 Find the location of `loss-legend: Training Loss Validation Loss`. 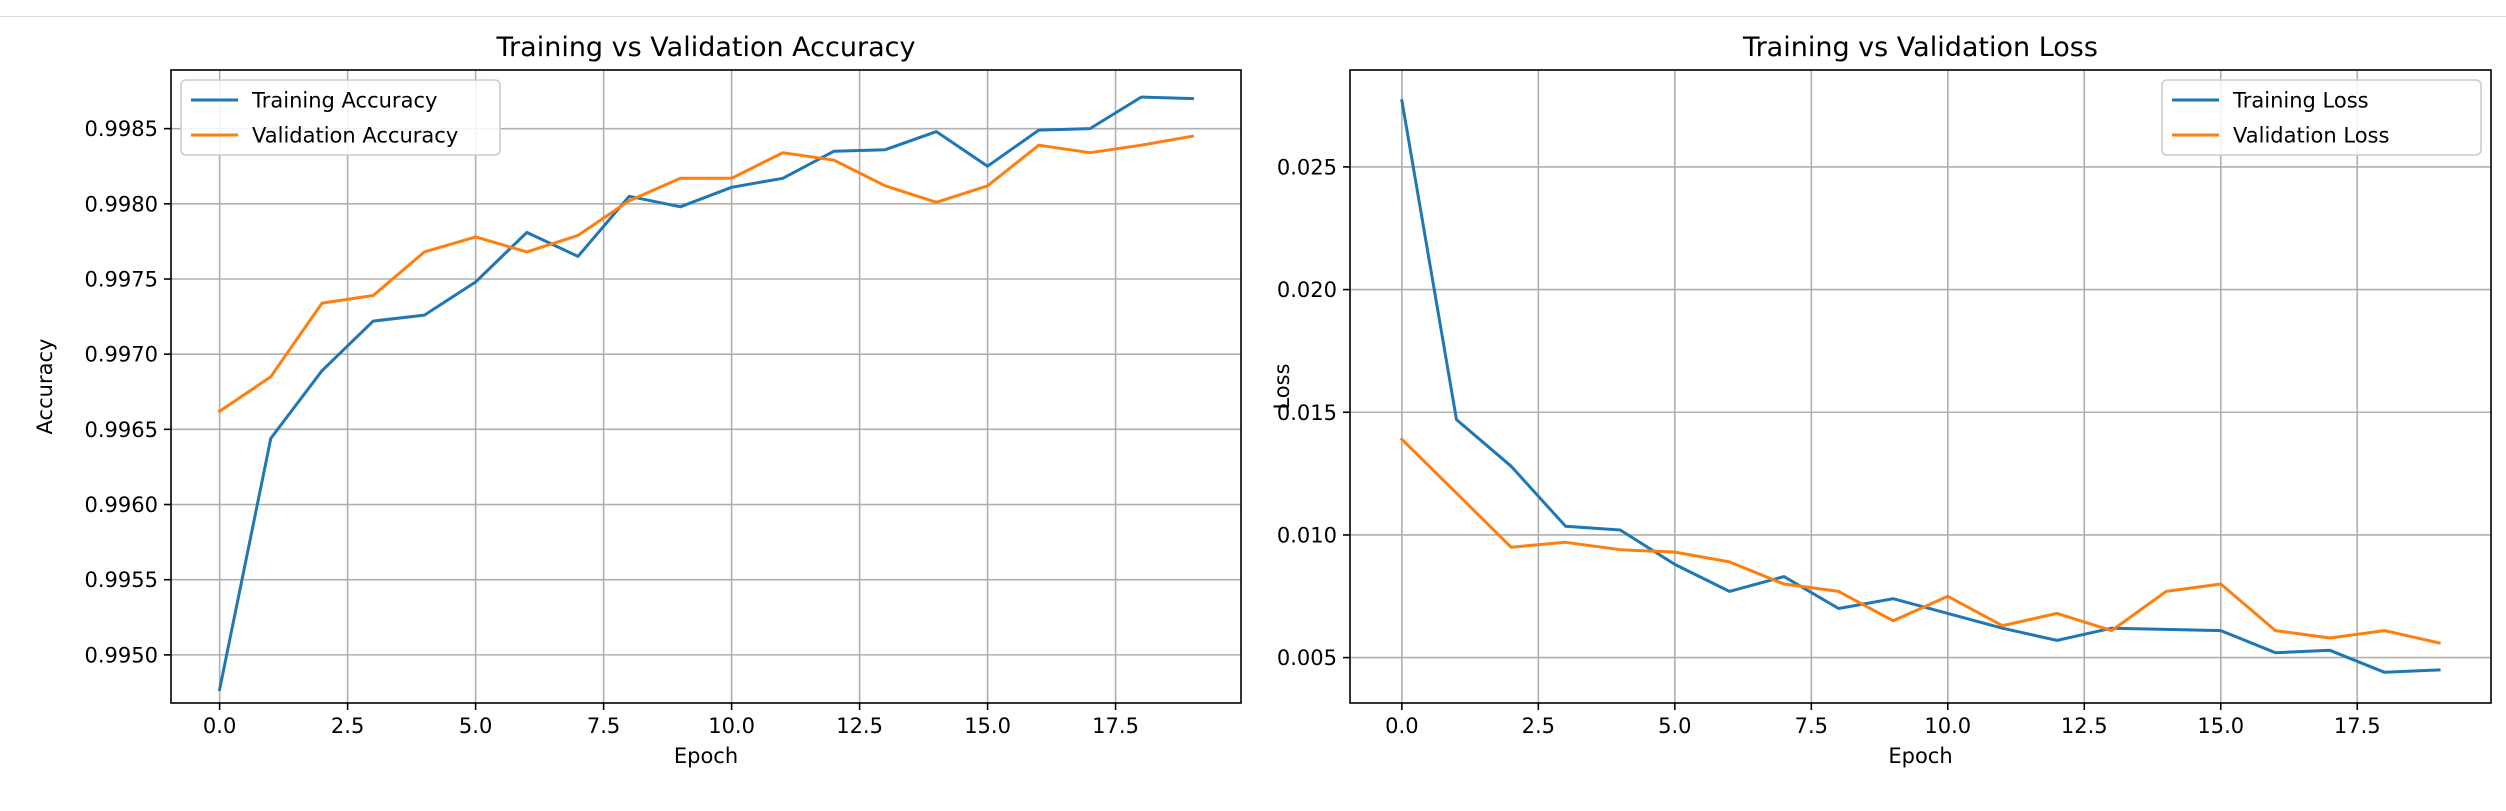

loss-legend: Training Loss Validation Loss is located at coordinates (2321, 117).